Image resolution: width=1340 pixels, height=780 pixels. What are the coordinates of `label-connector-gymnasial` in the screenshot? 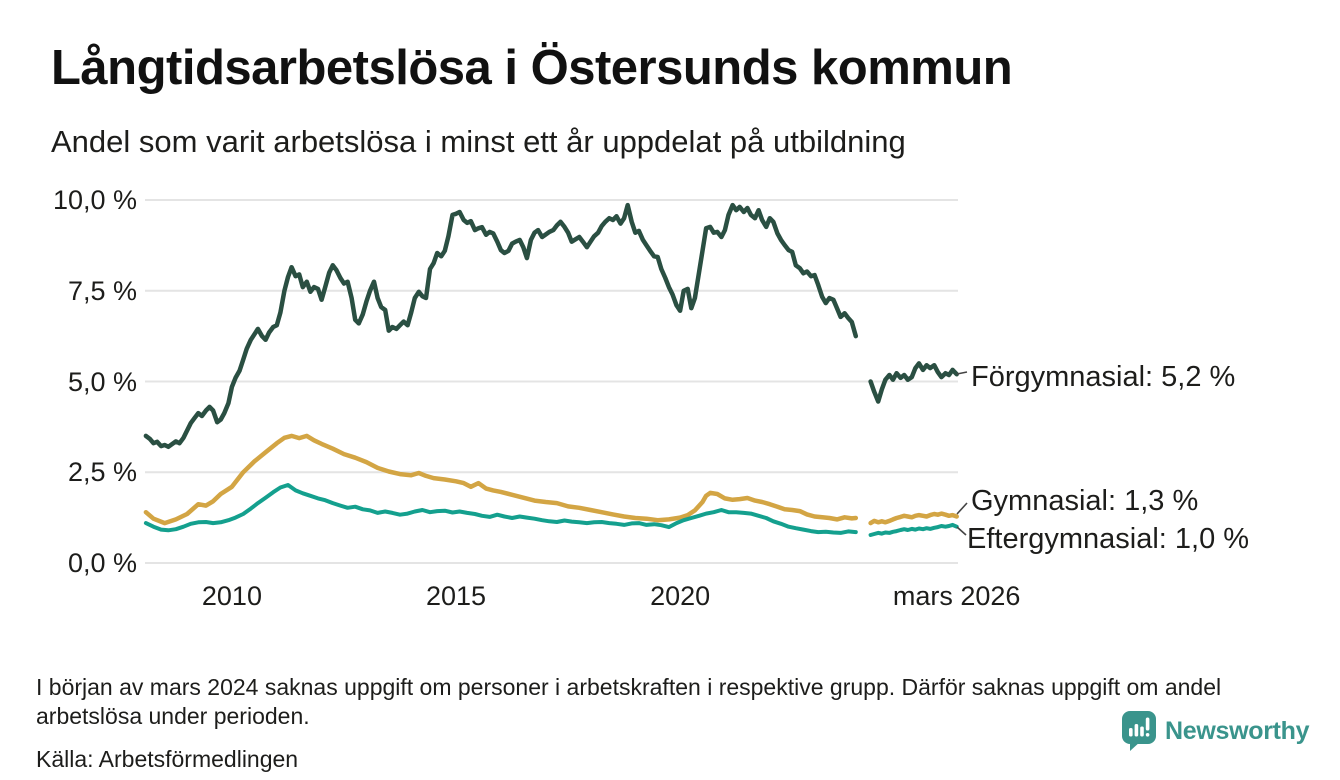 It's located at (962, 508).